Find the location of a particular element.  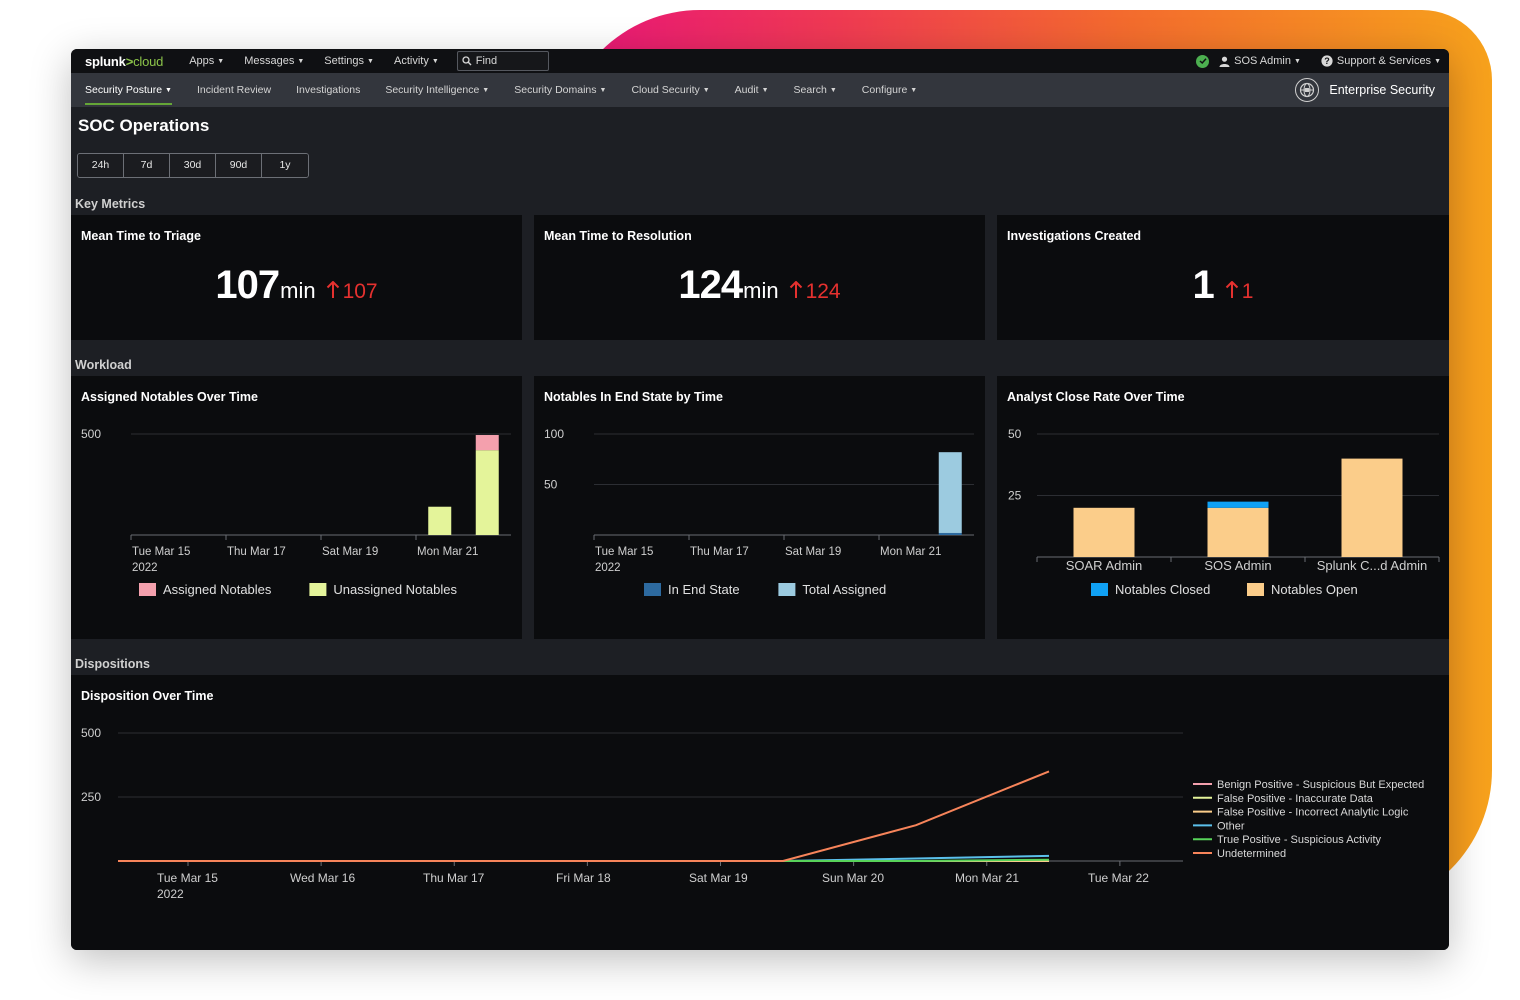

nav-configure: Configure ▼ is located at coordinates (889, 90).